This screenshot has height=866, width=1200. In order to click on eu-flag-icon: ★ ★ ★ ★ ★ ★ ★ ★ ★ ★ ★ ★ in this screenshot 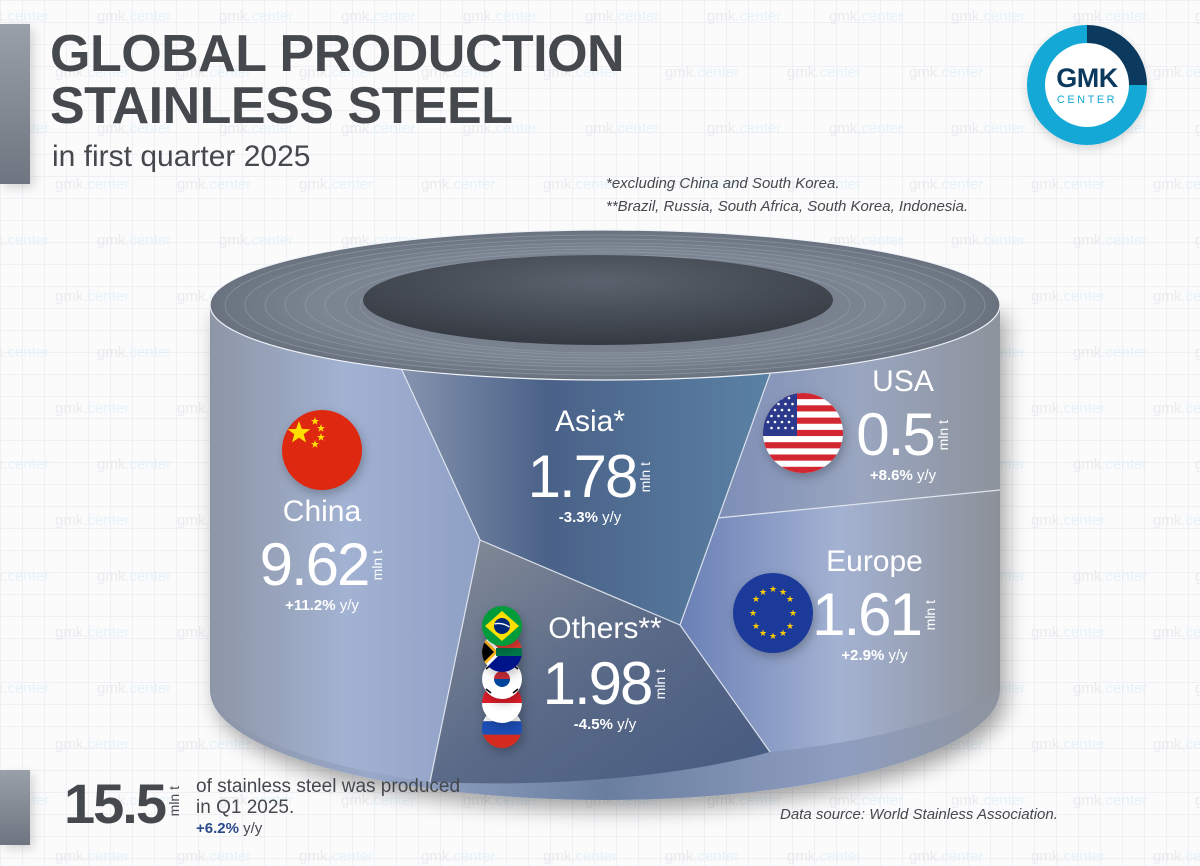, I will do `click(773, 613)`.